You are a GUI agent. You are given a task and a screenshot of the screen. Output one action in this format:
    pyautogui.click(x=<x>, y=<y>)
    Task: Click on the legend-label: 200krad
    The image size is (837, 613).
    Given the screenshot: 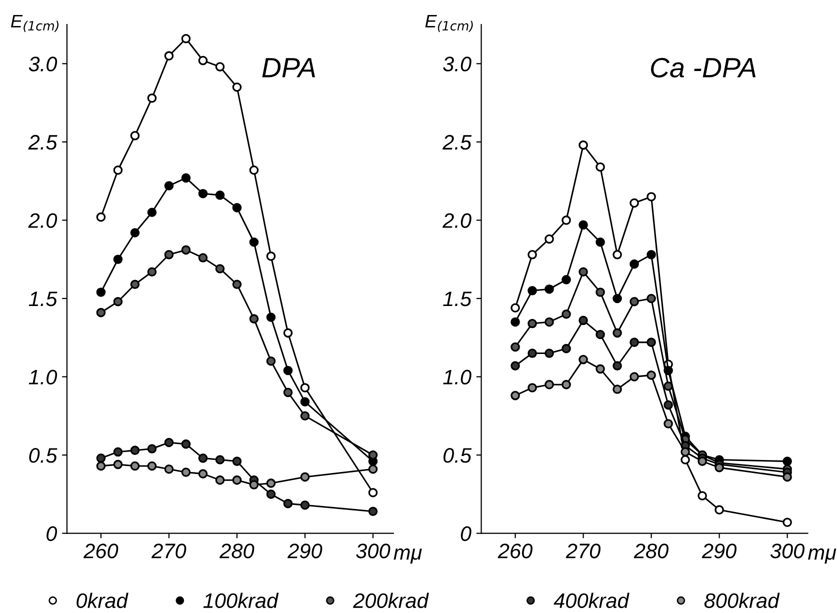 What is the action you would take?
    pyautogui.click(x=390, y=600)
    